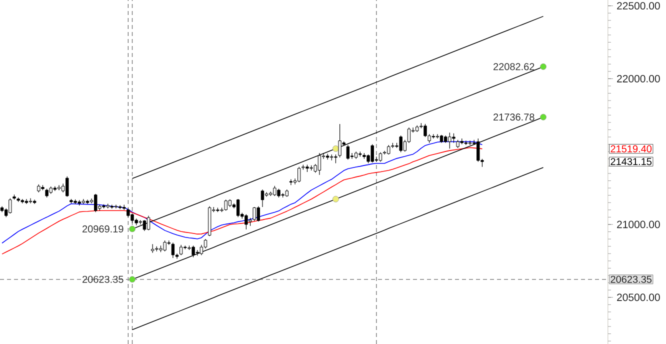 Image resolution: width=666 pixels, height=344 pixels. Describe the element at coordinates (638, 78) in the screenshot. I see `y-tick-label: 22000.00` at that location.